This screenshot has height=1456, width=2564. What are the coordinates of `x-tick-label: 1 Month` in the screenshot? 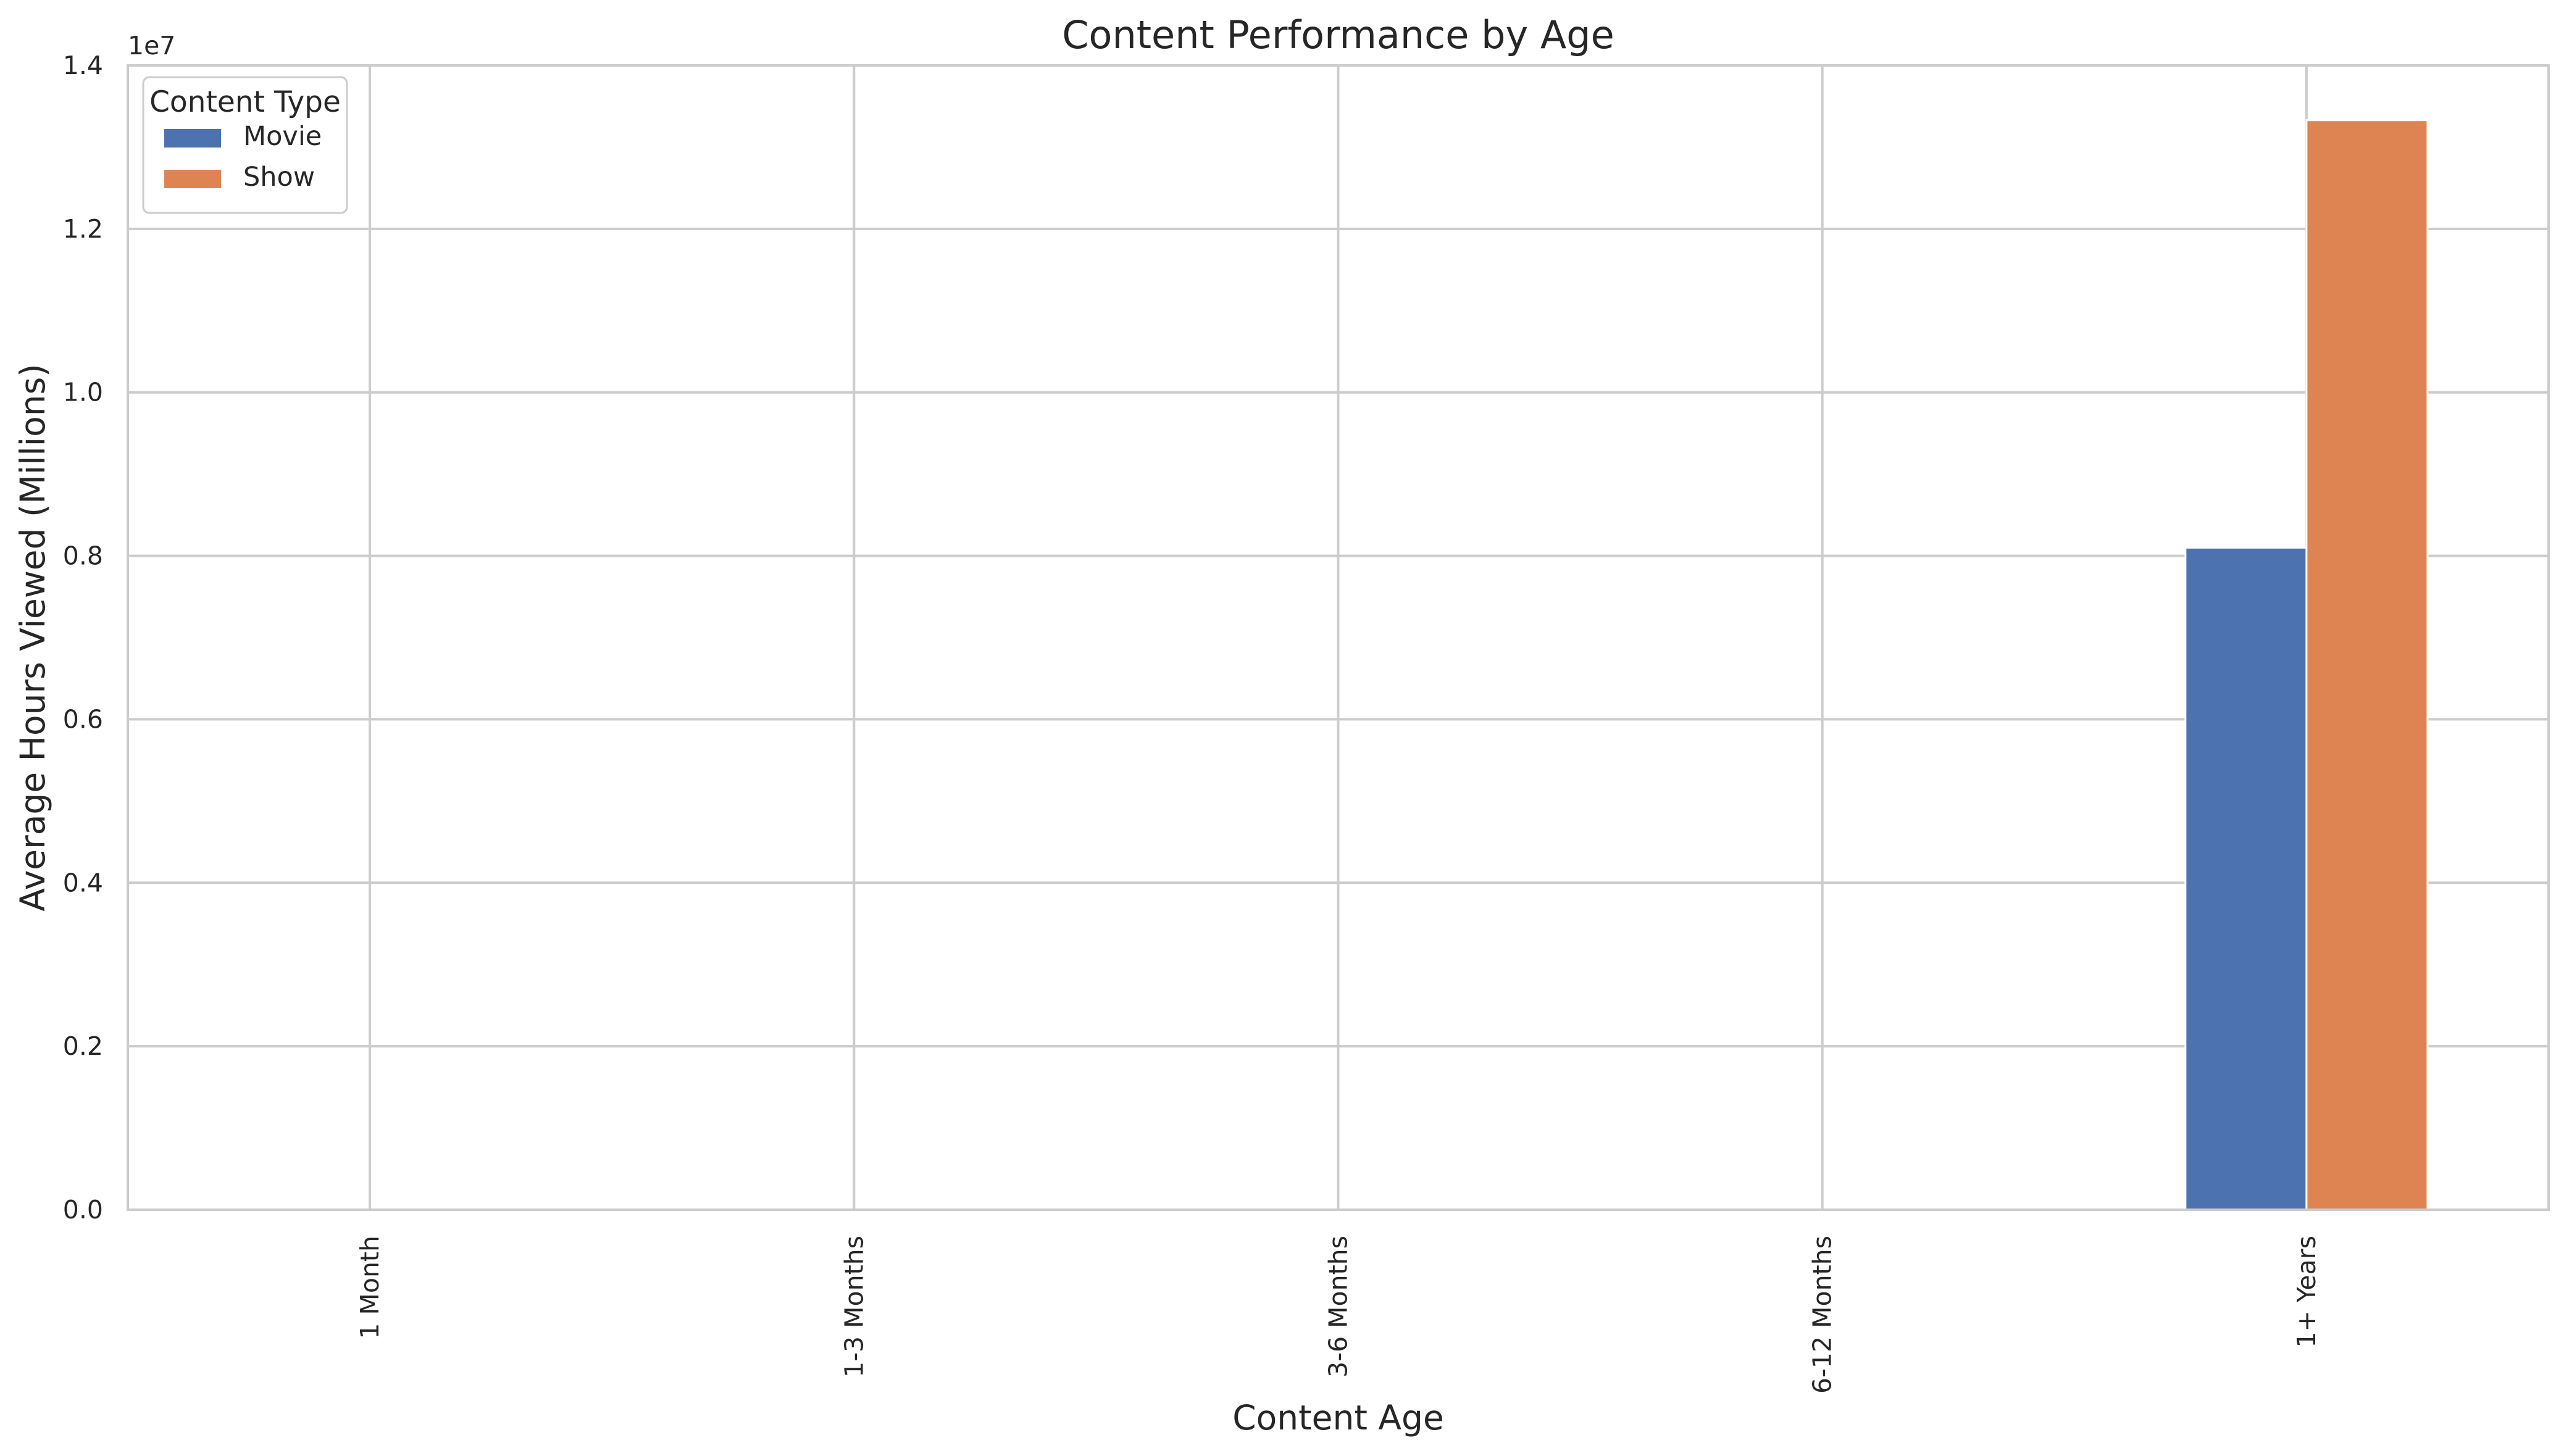 It's located at (370, 1287).